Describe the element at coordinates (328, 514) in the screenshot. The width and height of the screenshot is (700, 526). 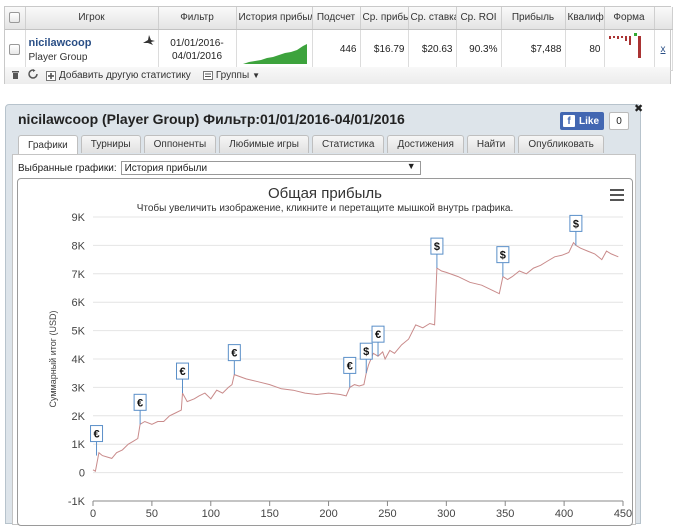
I see `x-tick-label: 200` at that location.